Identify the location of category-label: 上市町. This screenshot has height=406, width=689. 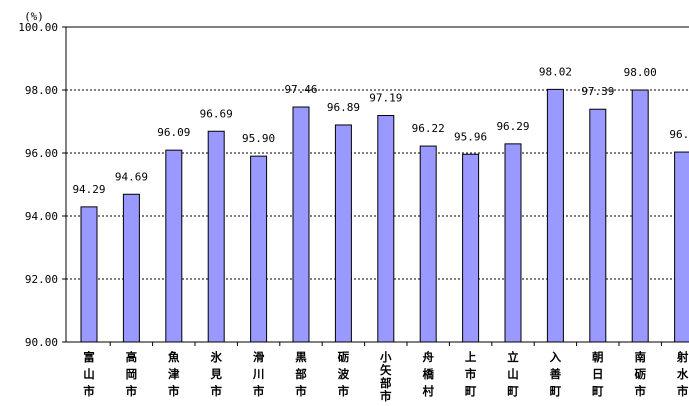
(471, 374).